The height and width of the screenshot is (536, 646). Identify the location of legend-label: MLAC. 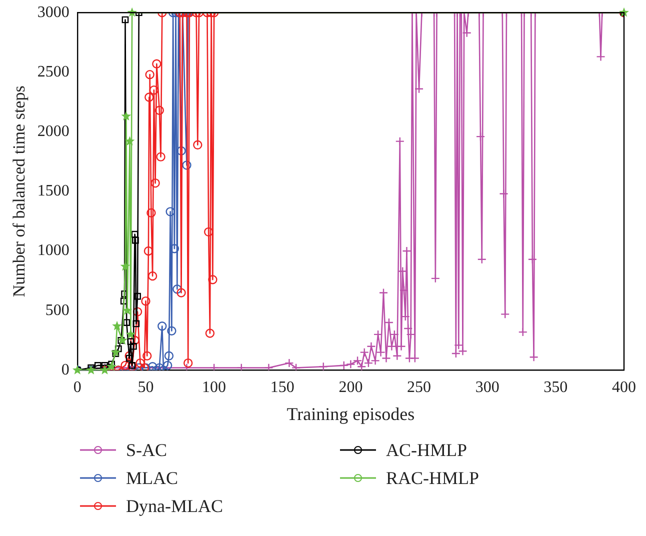
(152, 478).